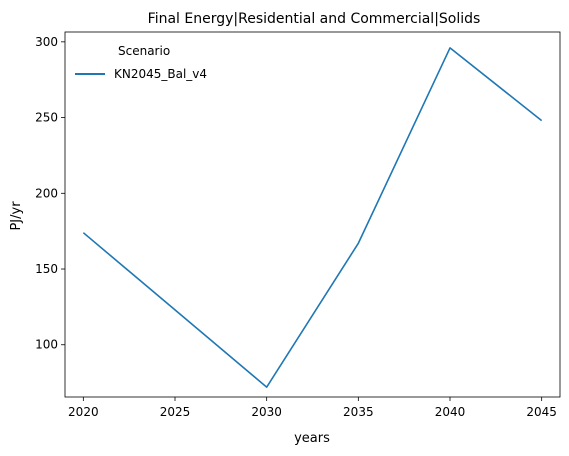  I want to click on legend: Scenario KN2045_Bal_v4, so click(141, 62).